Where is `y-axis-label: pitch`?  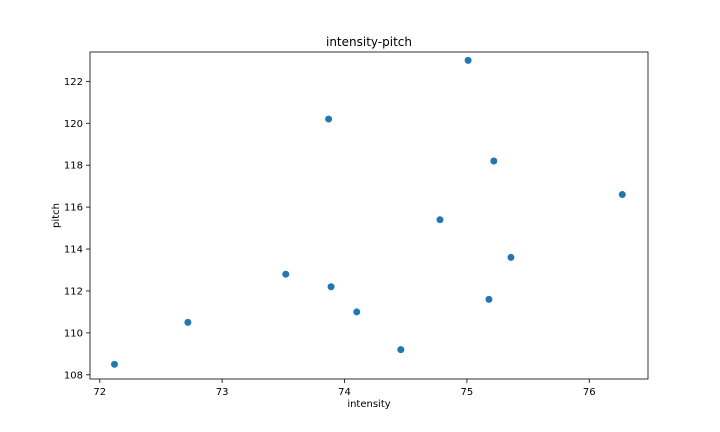
y-axis-label: pitch is located at coordinates (56, 215).